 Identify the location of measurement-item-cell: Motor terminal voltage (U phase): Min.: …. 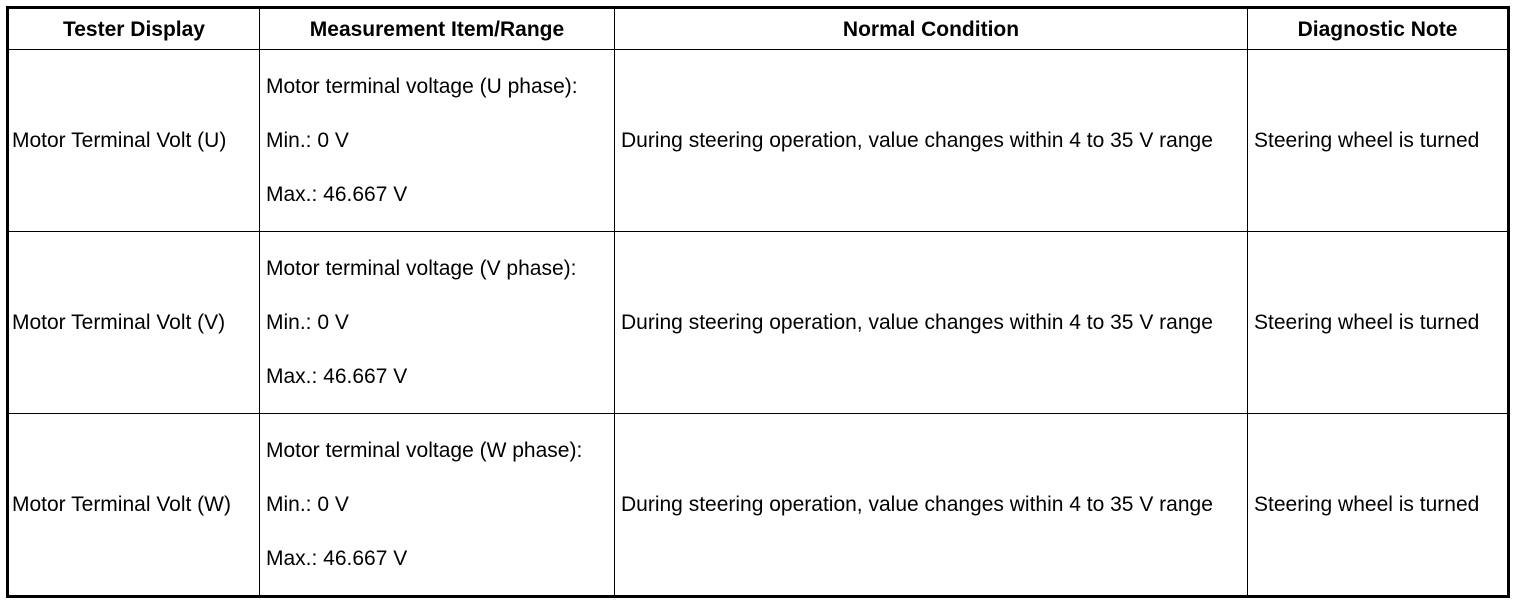
(437, 140).